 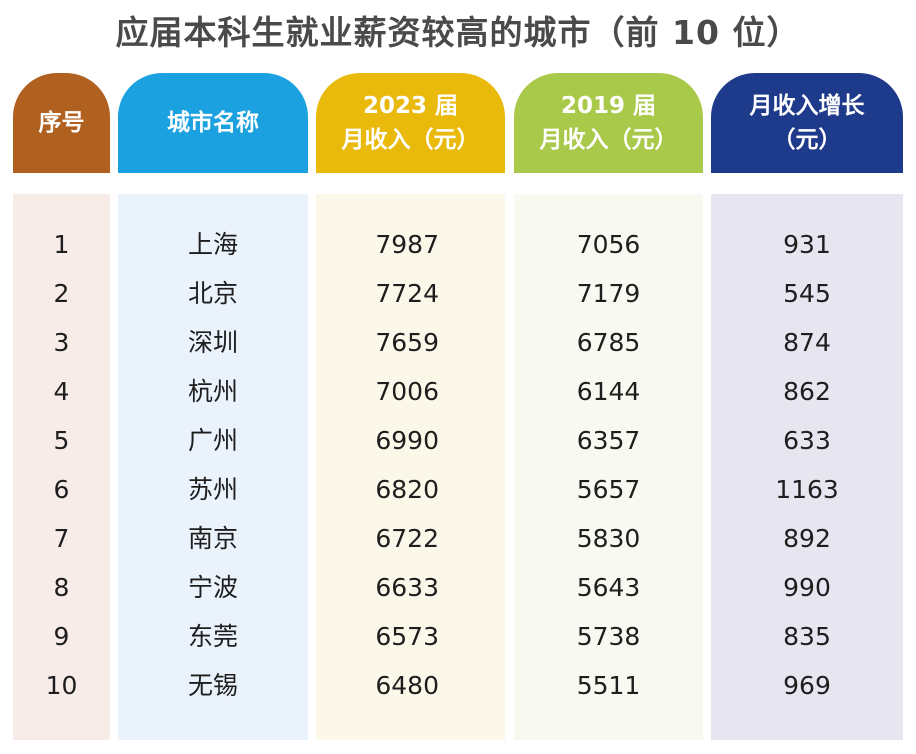 I want to click on cell-city: 杭州, so click(x=212, y=391).